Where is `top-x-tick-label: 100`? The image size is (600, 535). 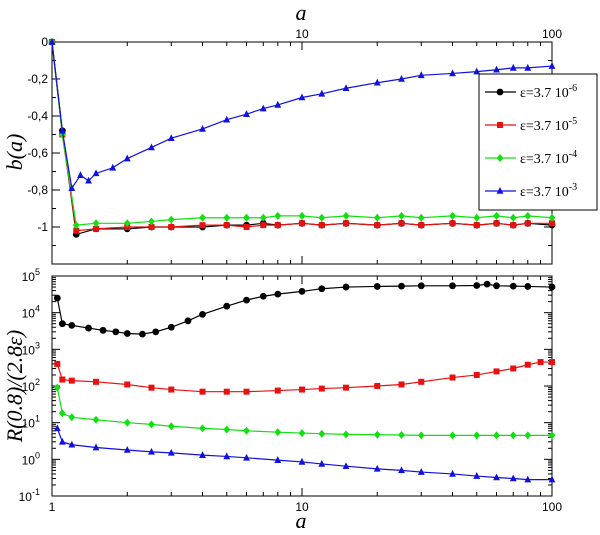 top-x-tick-label: 100 is located at coordinates (552, 34).